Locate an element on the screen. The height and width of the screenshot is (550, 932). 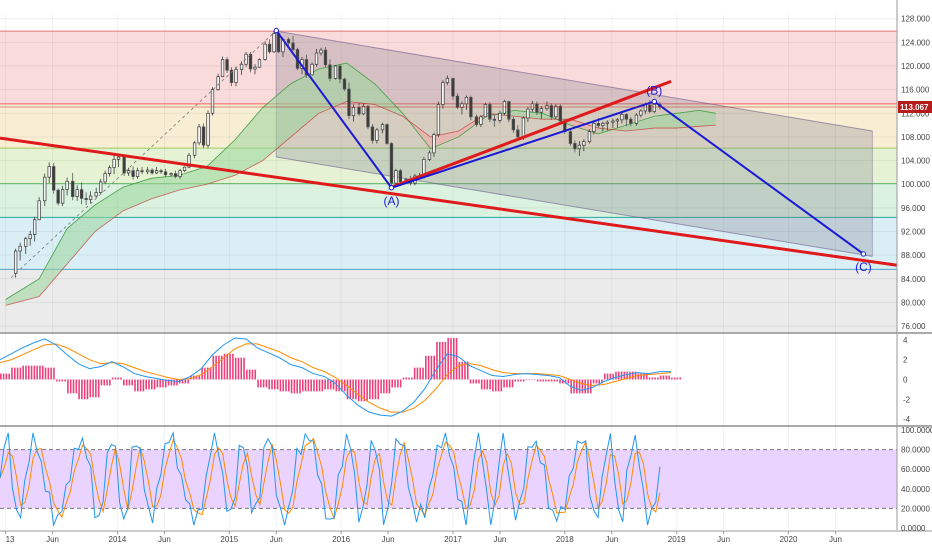
x-tick-label-4: 2015 is located at coordinates (229, 539).